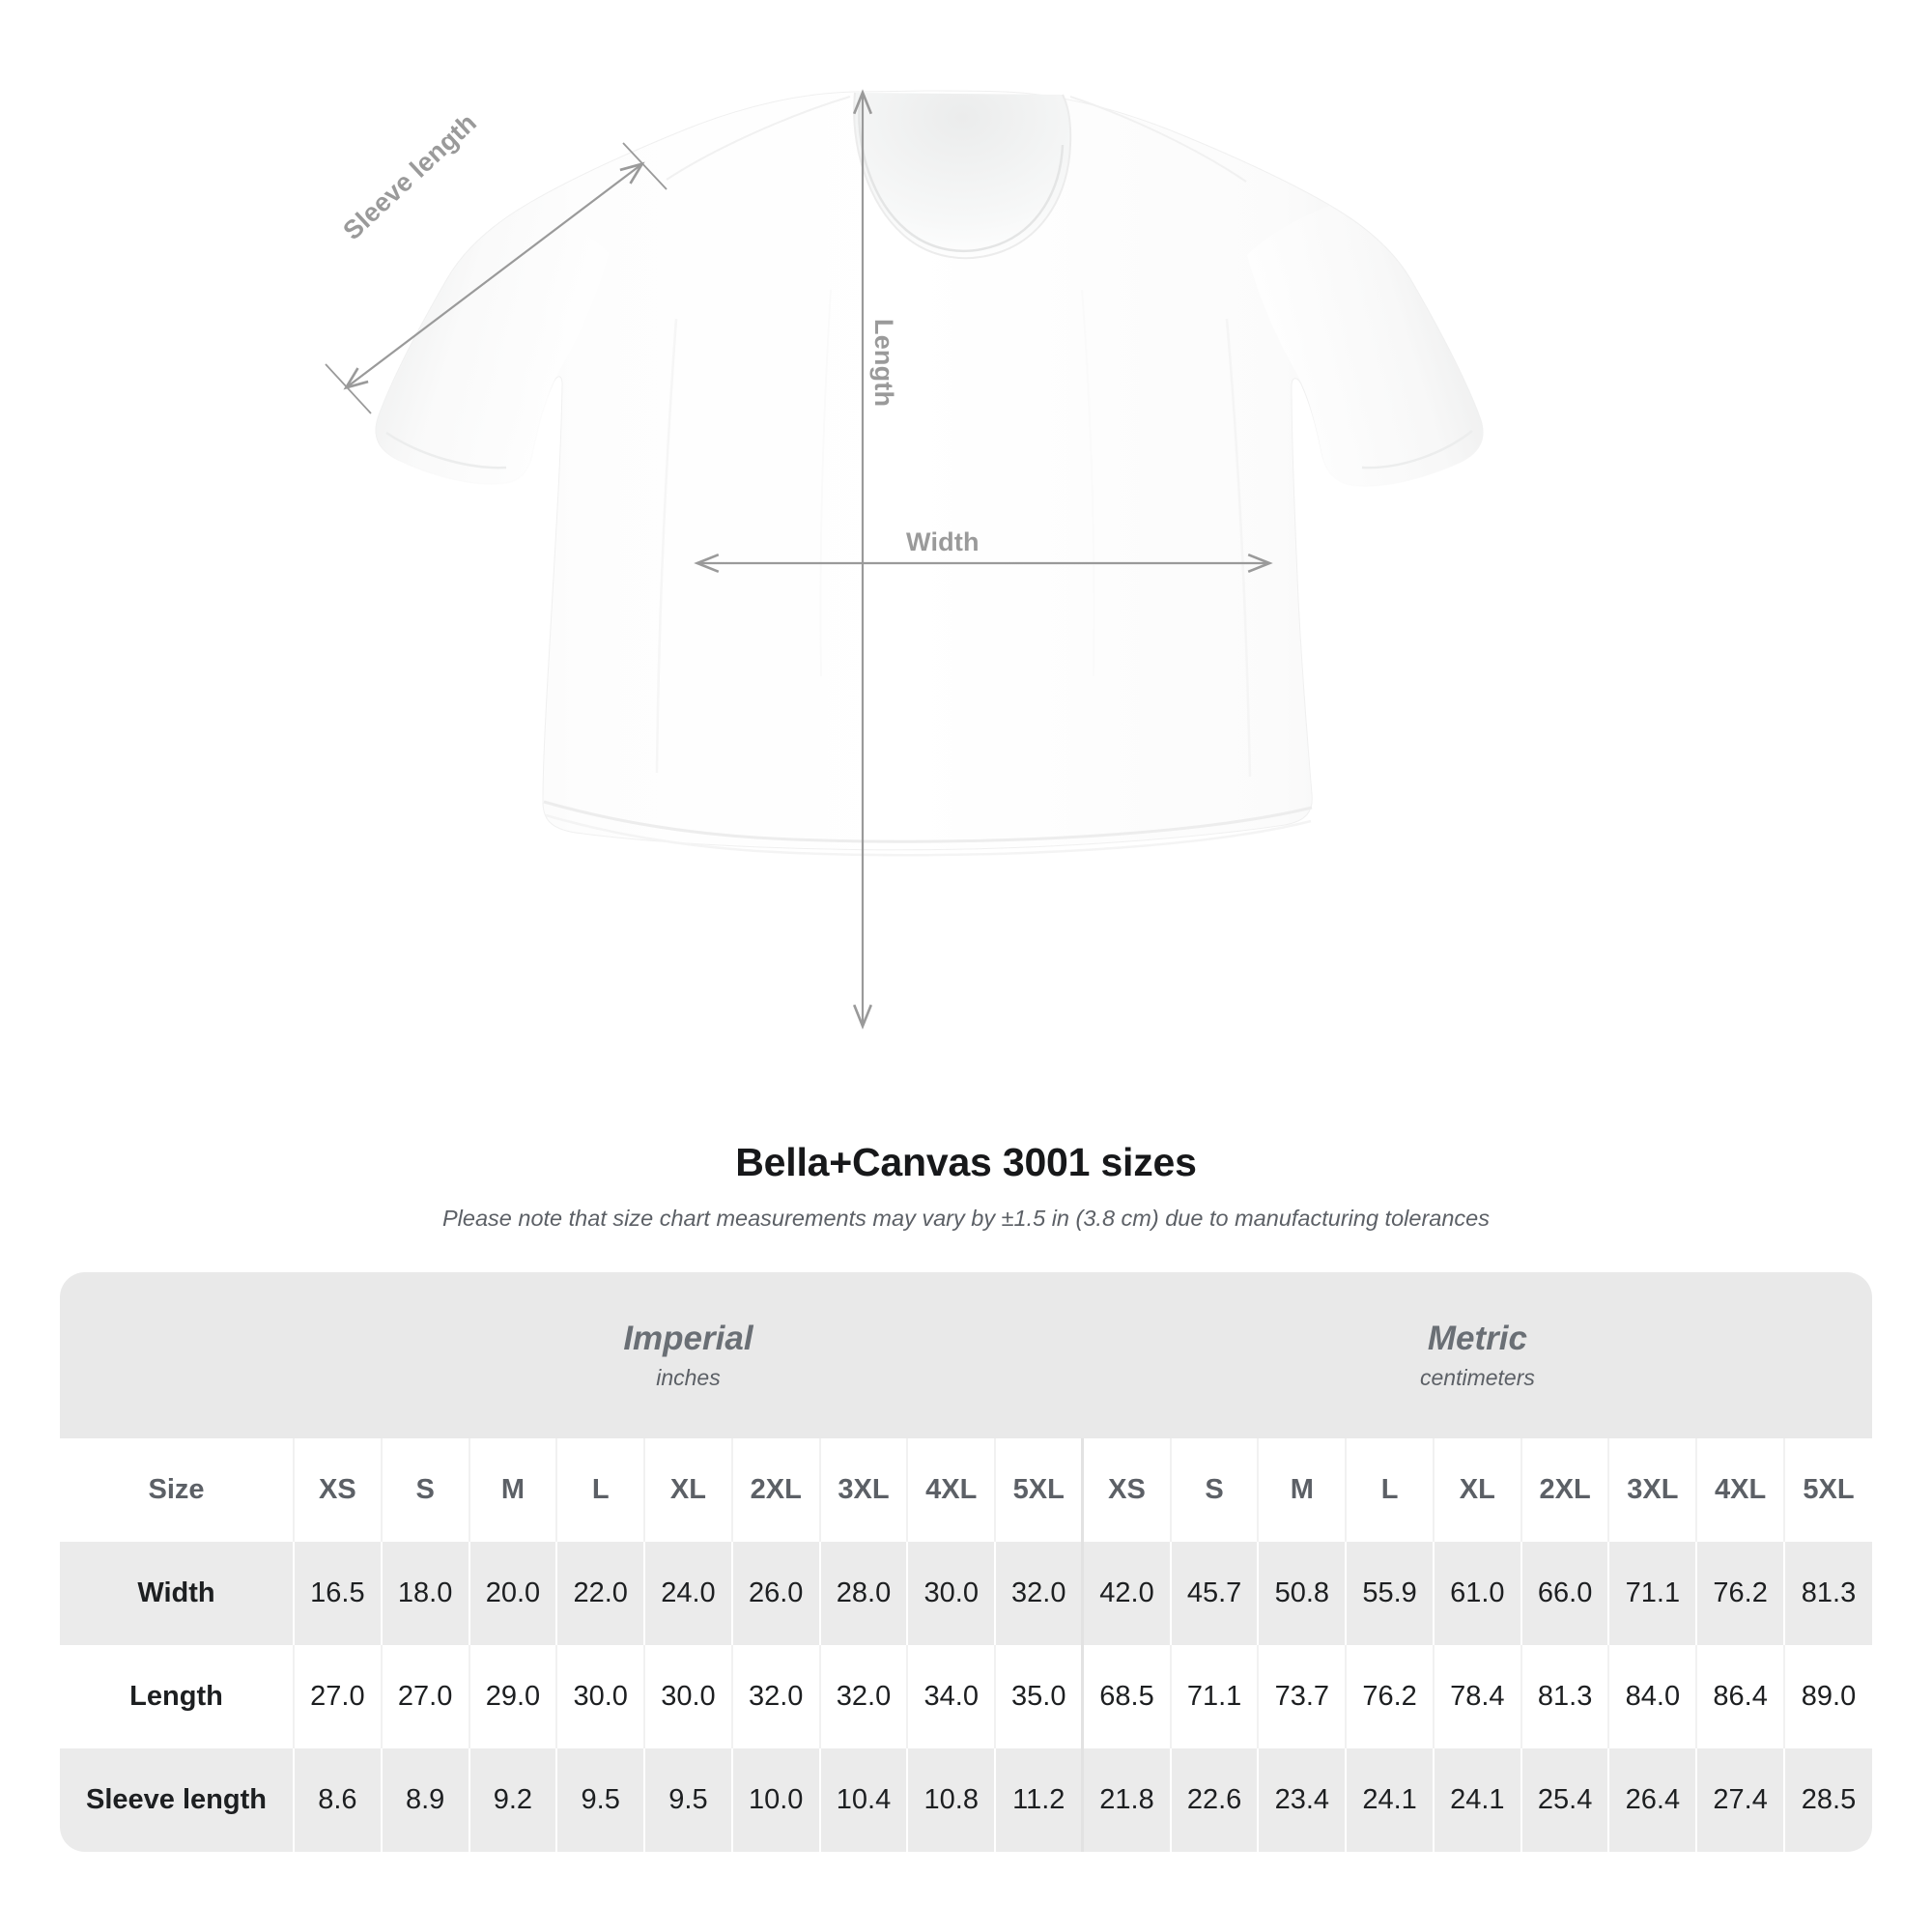  Describe the element at coordinates (1127, 1800) in the screenshot. I see `measurement-cell: 21.8` at that location.